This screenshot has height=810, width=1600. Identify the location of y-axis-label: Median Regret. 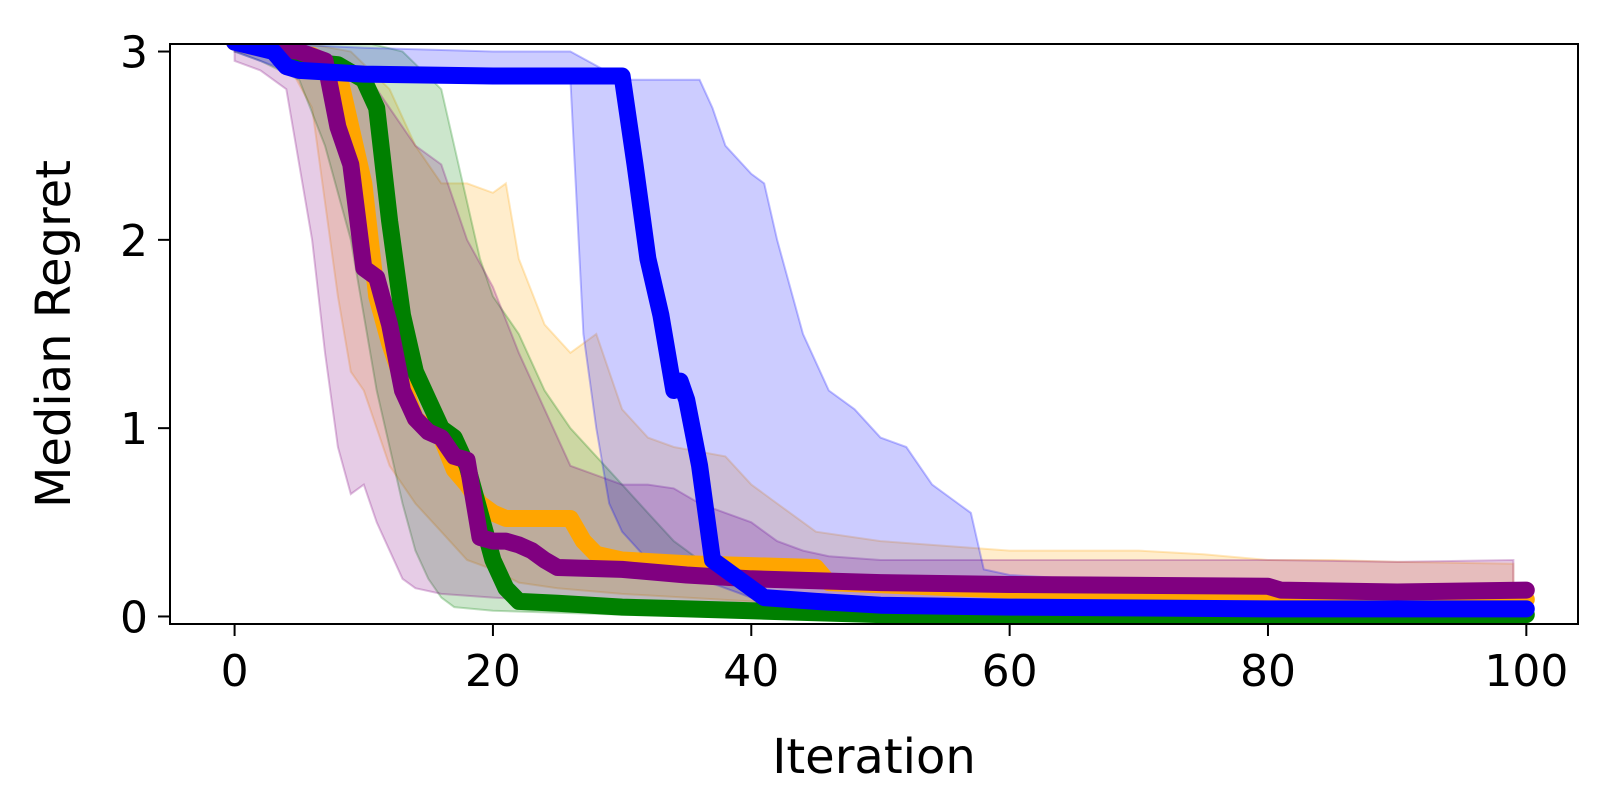
(54, 334).